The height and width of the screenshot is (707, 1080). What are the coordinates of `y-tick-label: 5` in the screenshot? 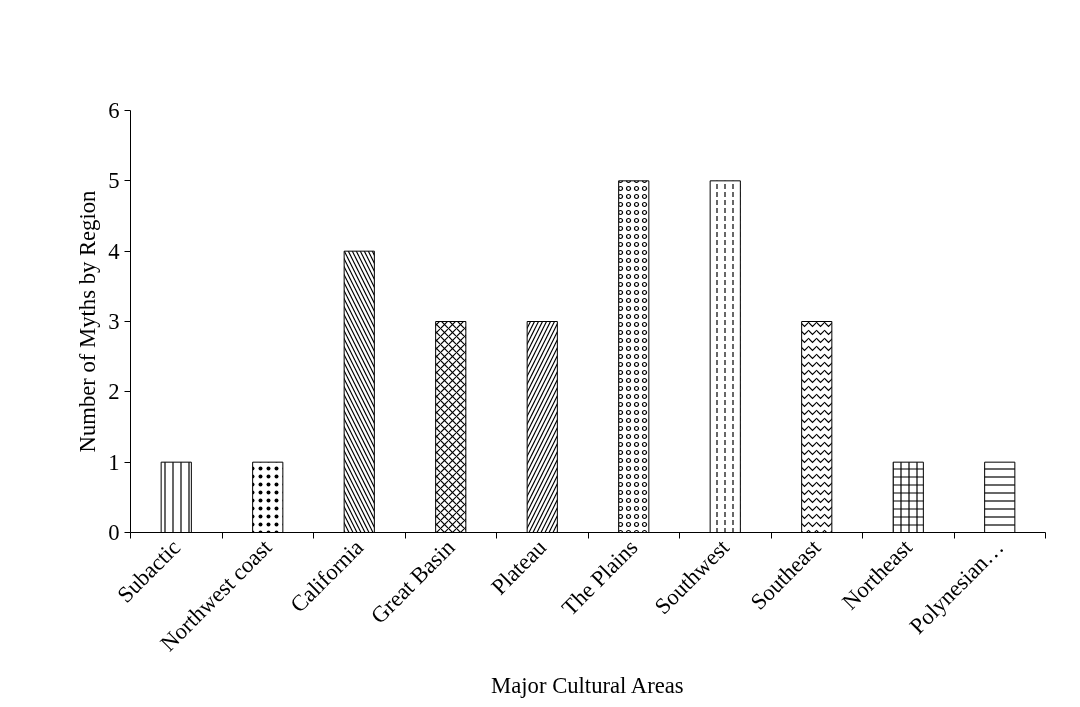 It's located at (114, 181).